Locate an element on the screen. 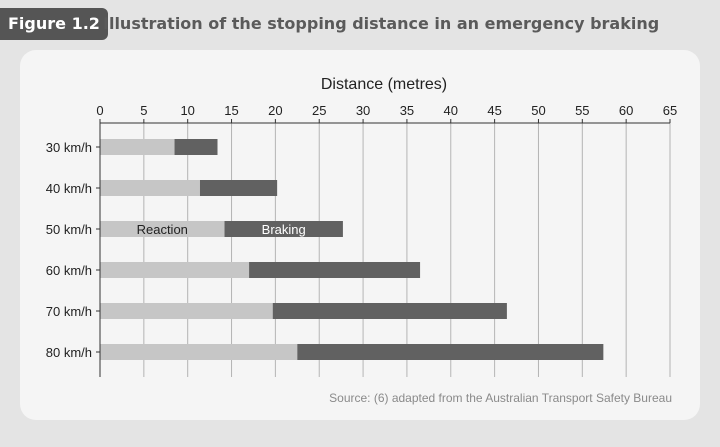  x-tick-label: 10 is located at coordinates (187, 110).